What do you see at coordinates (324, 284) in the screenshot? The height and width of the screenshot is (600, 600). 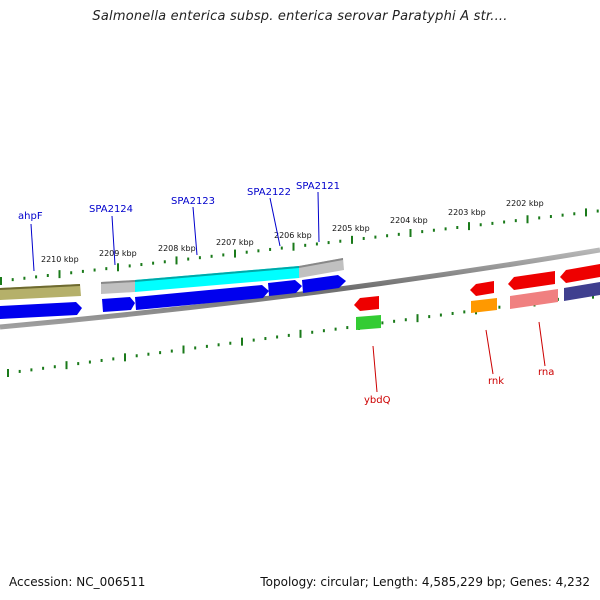 I see `gene-SPA2121-arrow` at bounding box center [324, 284].